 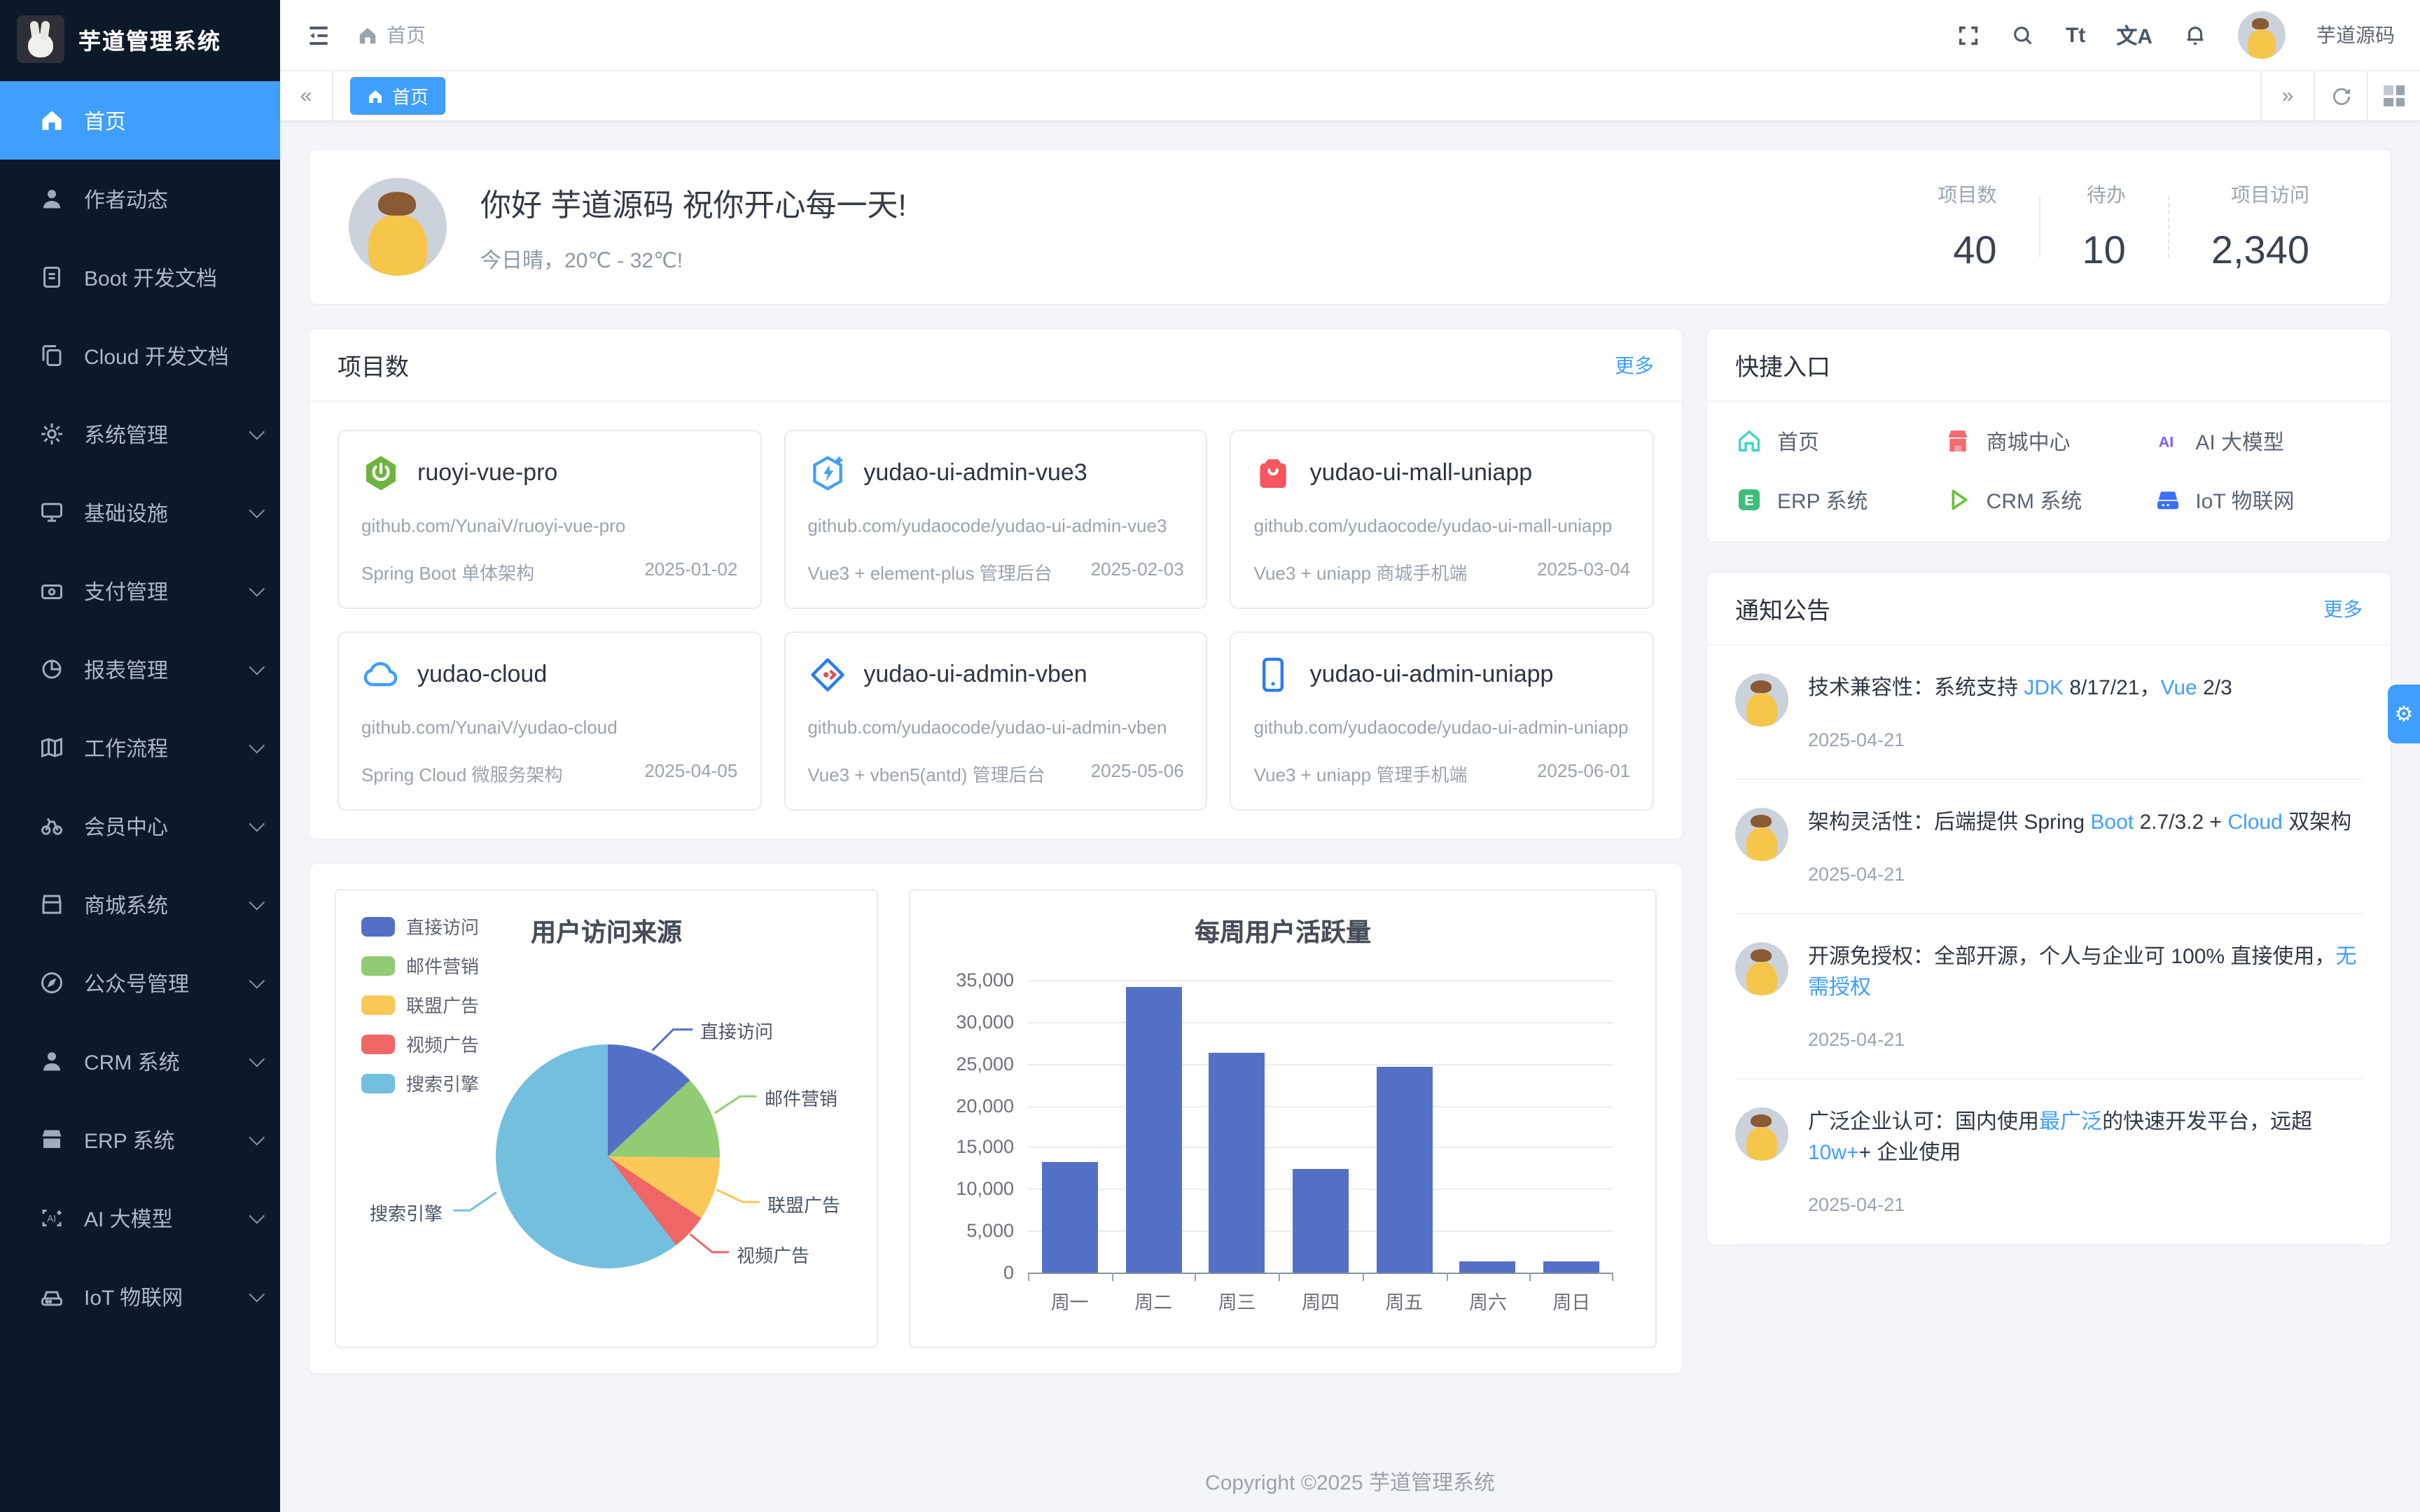 What do you see at coordinates (1968, 35) in the screenshot?
I see `fullscreen-icon` at bounding box center [1968, 35].